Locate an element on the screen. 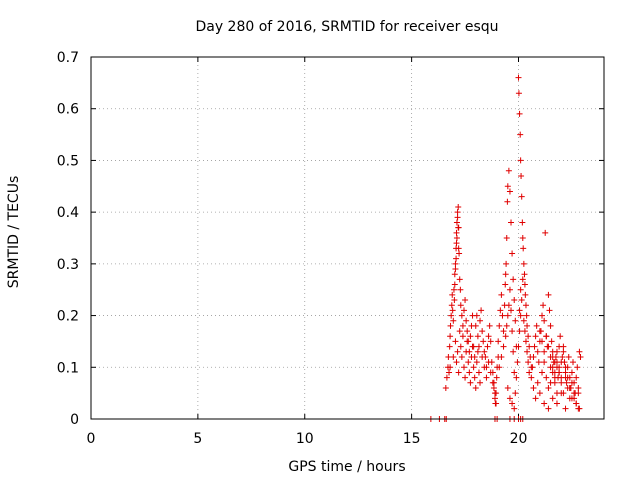  x-tick-label: 20 is located at coordinates (519, 439).